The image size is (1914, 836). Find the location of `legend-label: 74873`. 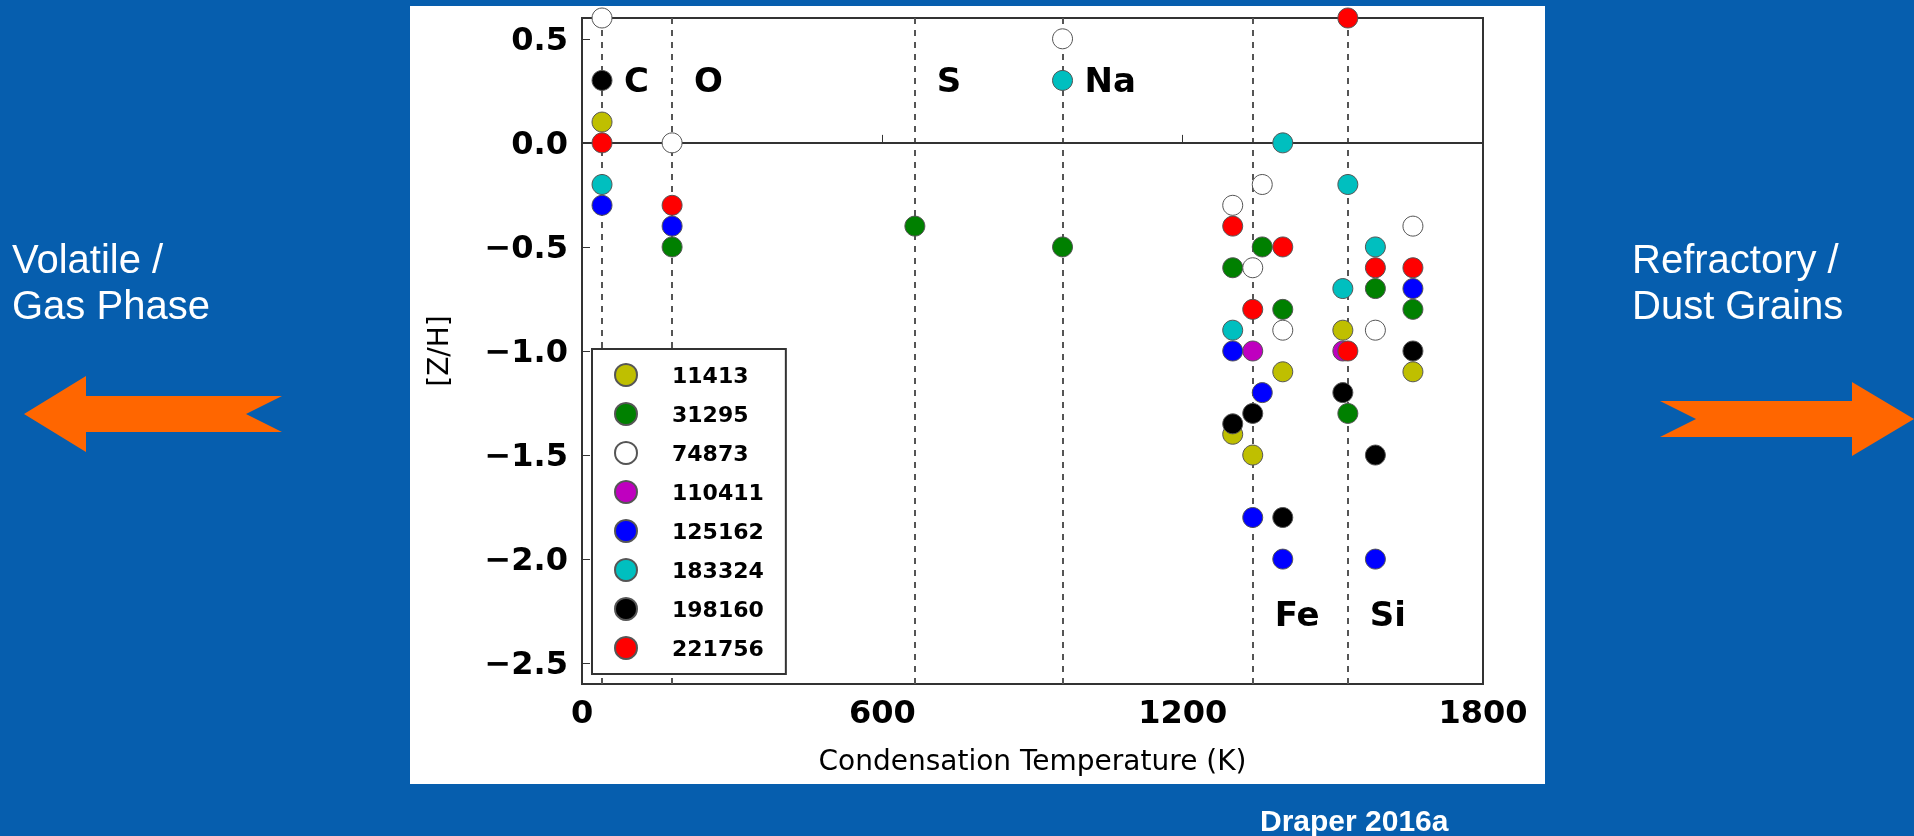

legend-label: 74873 is located at coordinates (710, 453).